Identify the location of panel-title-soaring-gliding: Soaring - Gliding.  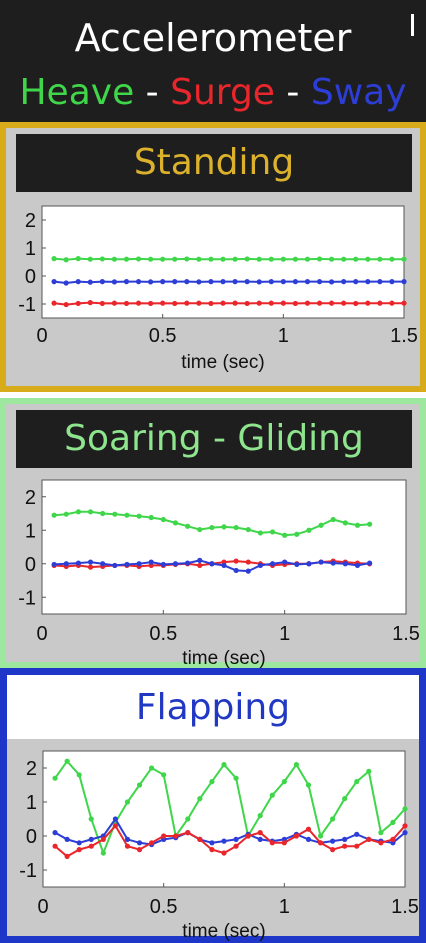
(214, 439).